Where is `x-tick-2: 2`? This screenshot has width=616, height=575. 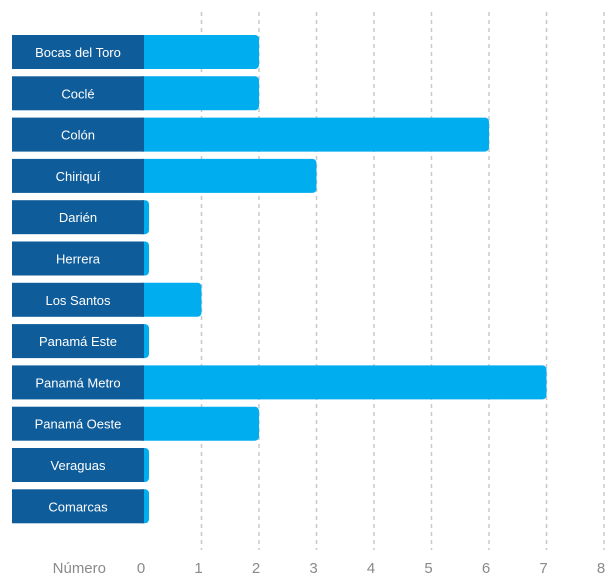 x-tick-2: 2 is located at coordinates (256, 567).